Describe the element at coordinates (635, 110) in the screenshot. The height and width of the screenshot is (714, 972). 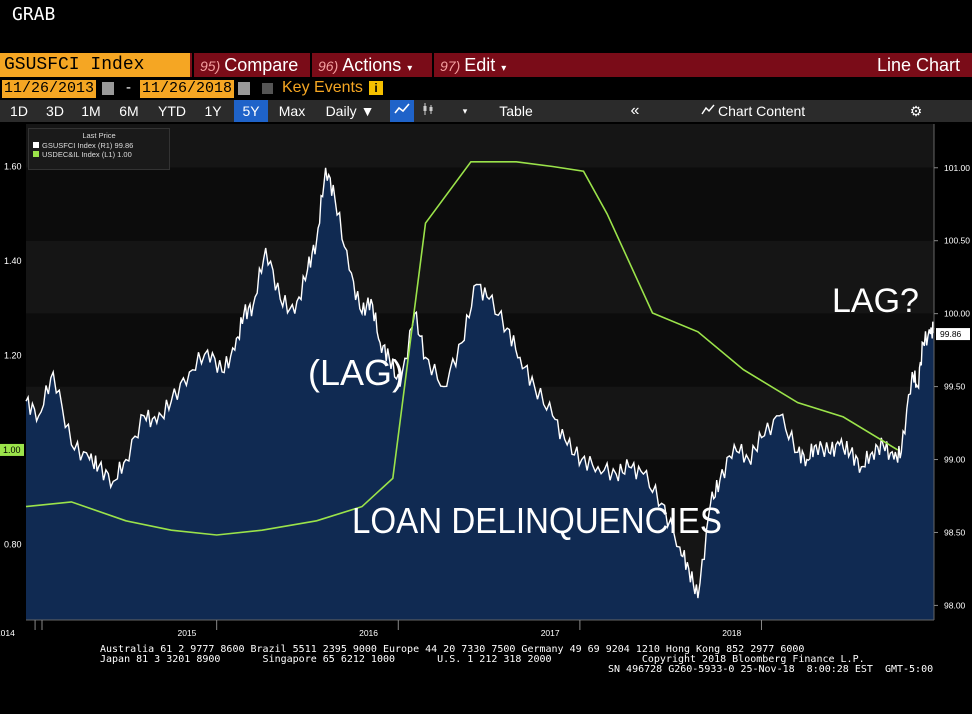
I see `collapse-left-icon: «` at that location.